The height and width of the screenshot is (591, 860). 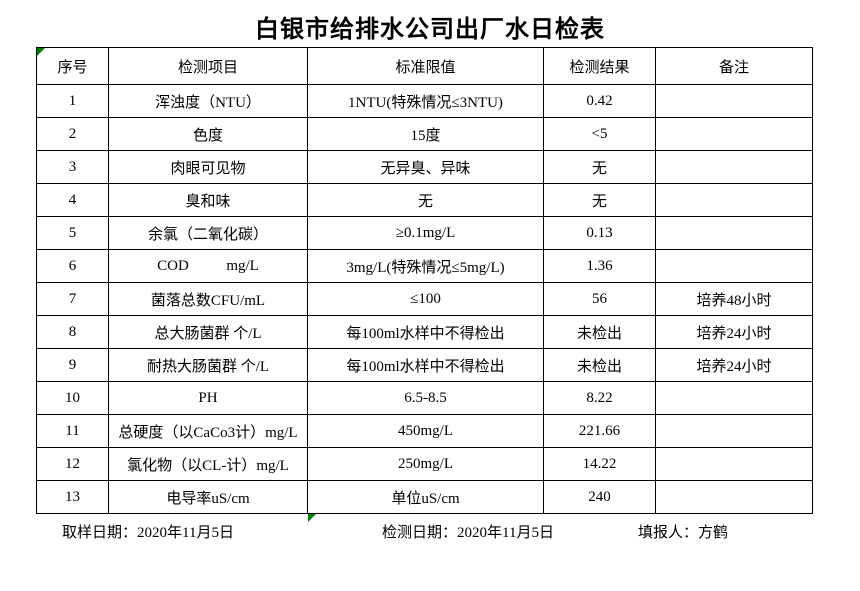 I want to click on table-row: 1 浑浊度（NTU） 1NTU(特殊情况≤3NTU) 0.42, so click(x=424, y=101).